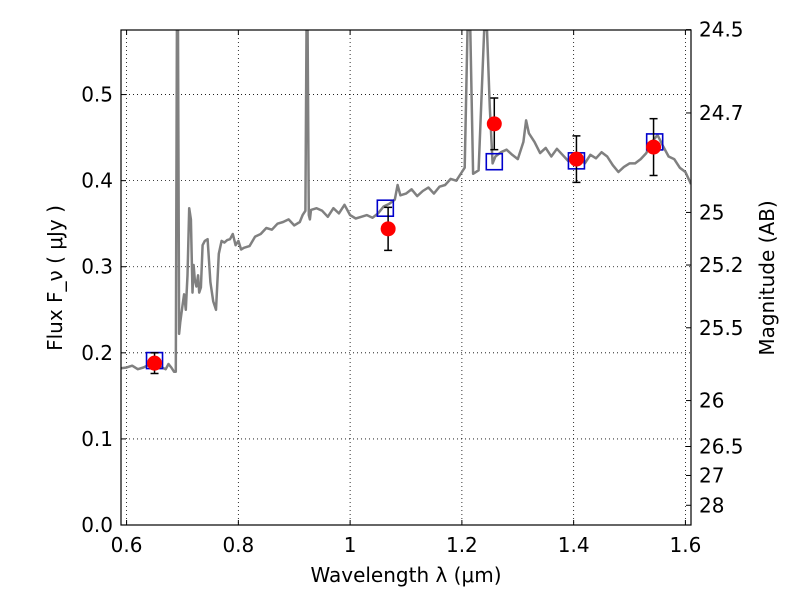 This screenshot has width=800, height=600. What do you see at coordinates (97, 353) in the screenshot?
I see `y-tick-label: 0.2` at bounding box center [97, 353].